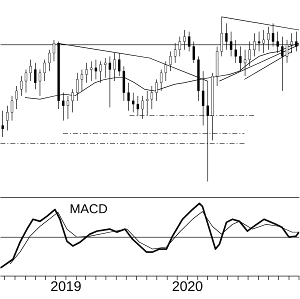 This screenshot has width=300, height=299. Describe the element at coordinates (66, 286) in the screenshot. I see `x-tick-label: 2019` at that location.